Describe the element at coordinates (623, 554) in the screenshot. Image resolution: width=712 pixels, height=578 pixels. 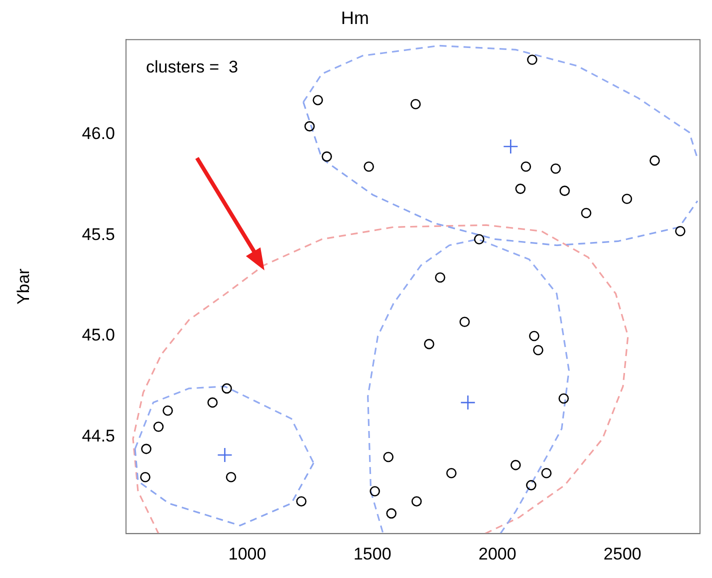
I see `x-tick-label: 2500` at that location.